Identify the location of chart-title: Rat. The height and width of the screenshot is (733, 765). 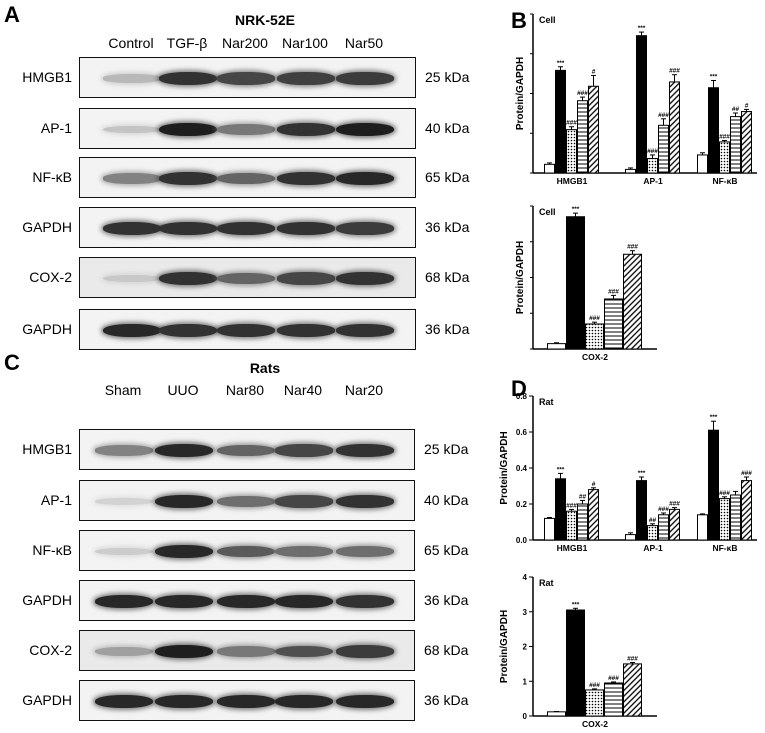
(546, 402).